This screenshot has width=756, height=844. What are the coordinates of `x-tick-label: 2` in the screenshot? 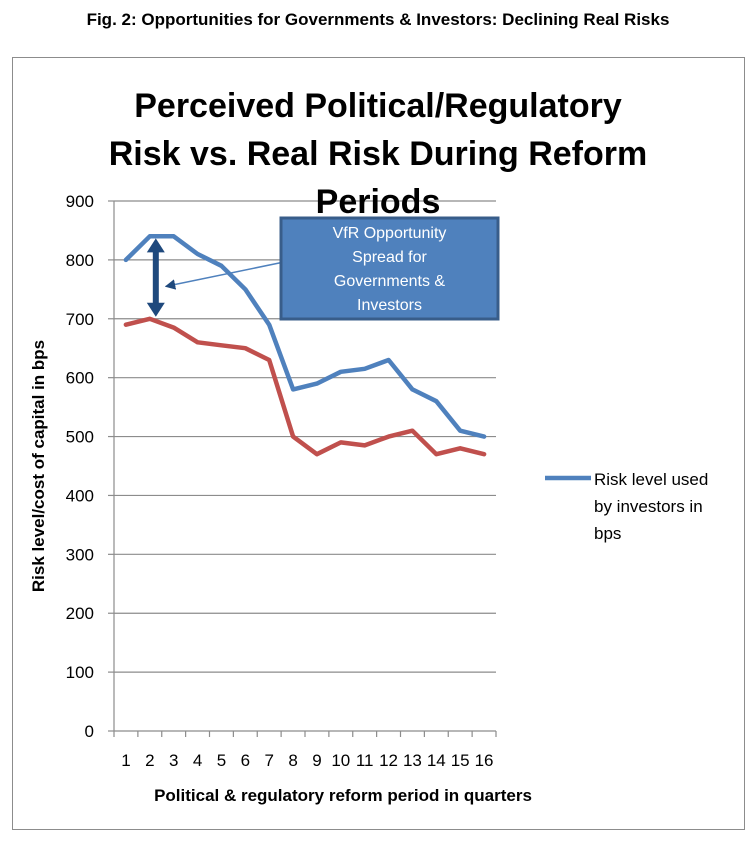 It's located at (149, 760).